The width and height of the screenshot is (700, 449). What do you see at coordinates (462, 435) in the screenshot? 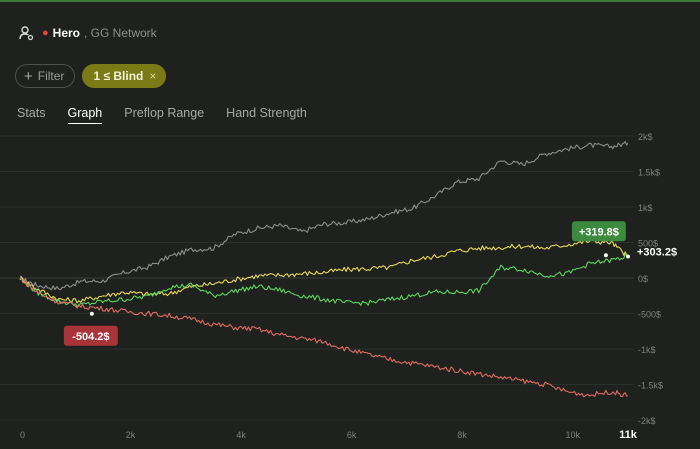
I see `x-tick-label: 8k` at bounding box center [462, 435].